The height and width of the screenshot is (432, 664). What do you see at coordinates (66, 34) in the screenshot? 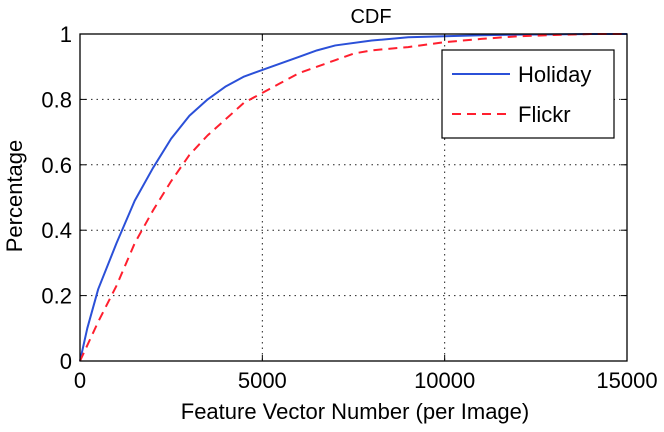
I see `y-tick-label: 1` at bounding box center [66, 34].